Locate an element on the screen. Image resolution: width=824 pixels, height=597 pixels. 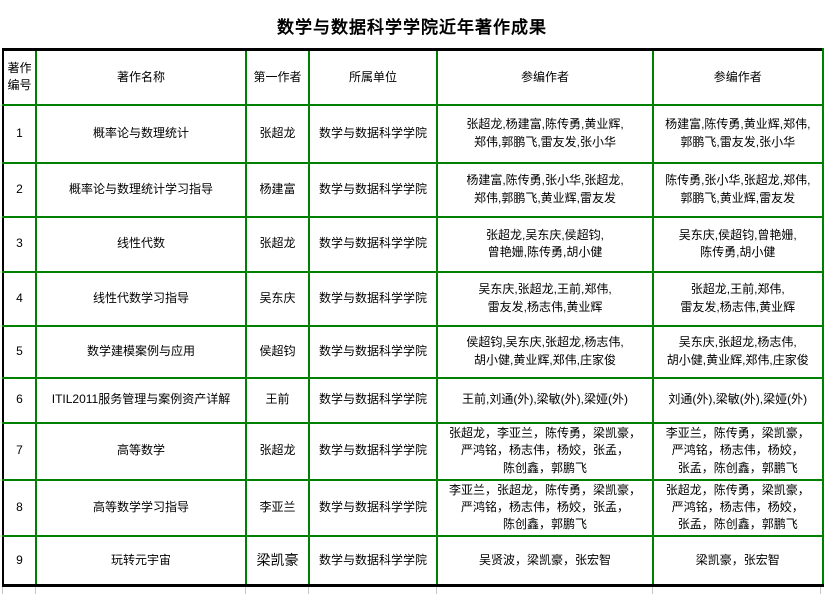
header-row: 著作 编号 著作名称 第一作者 所属单位 参编作者 参编作者 is located at coordinates (413, 77).